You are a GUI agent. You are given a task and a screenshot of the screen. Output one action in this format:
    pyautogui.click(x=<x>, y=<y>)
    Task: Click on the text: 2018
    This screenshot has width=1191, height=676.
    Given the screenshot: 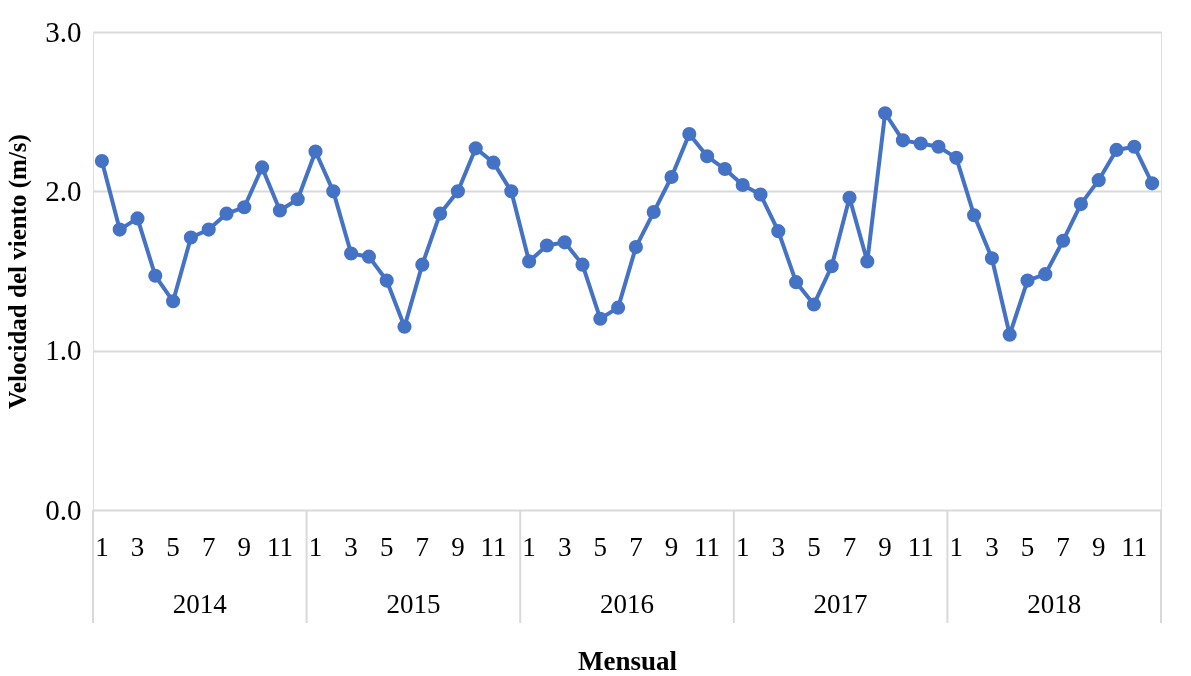 What is the action you would take?
    pyautogui.click(x=1054, y=604)
    